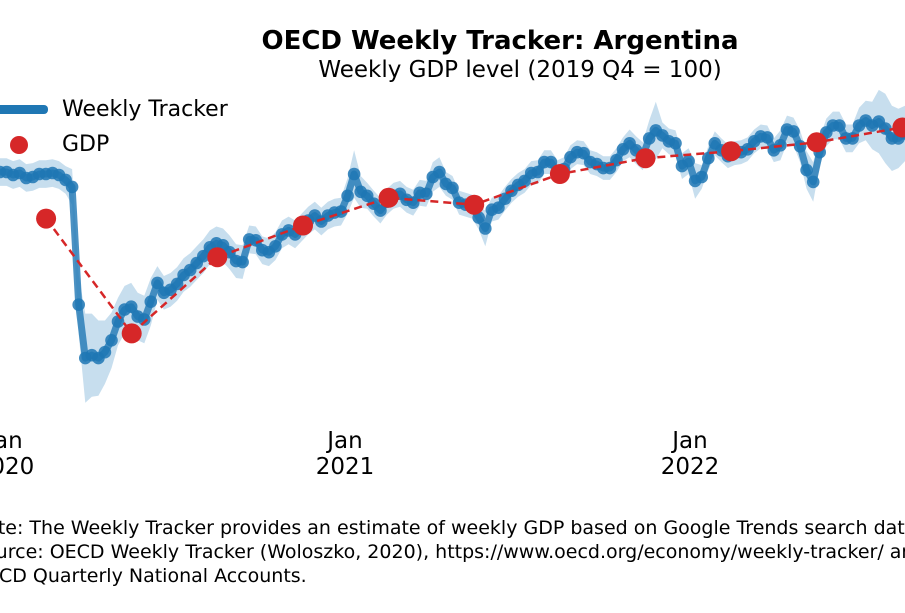  I want to click on x-tick-year: 2020, so click(17, 467).